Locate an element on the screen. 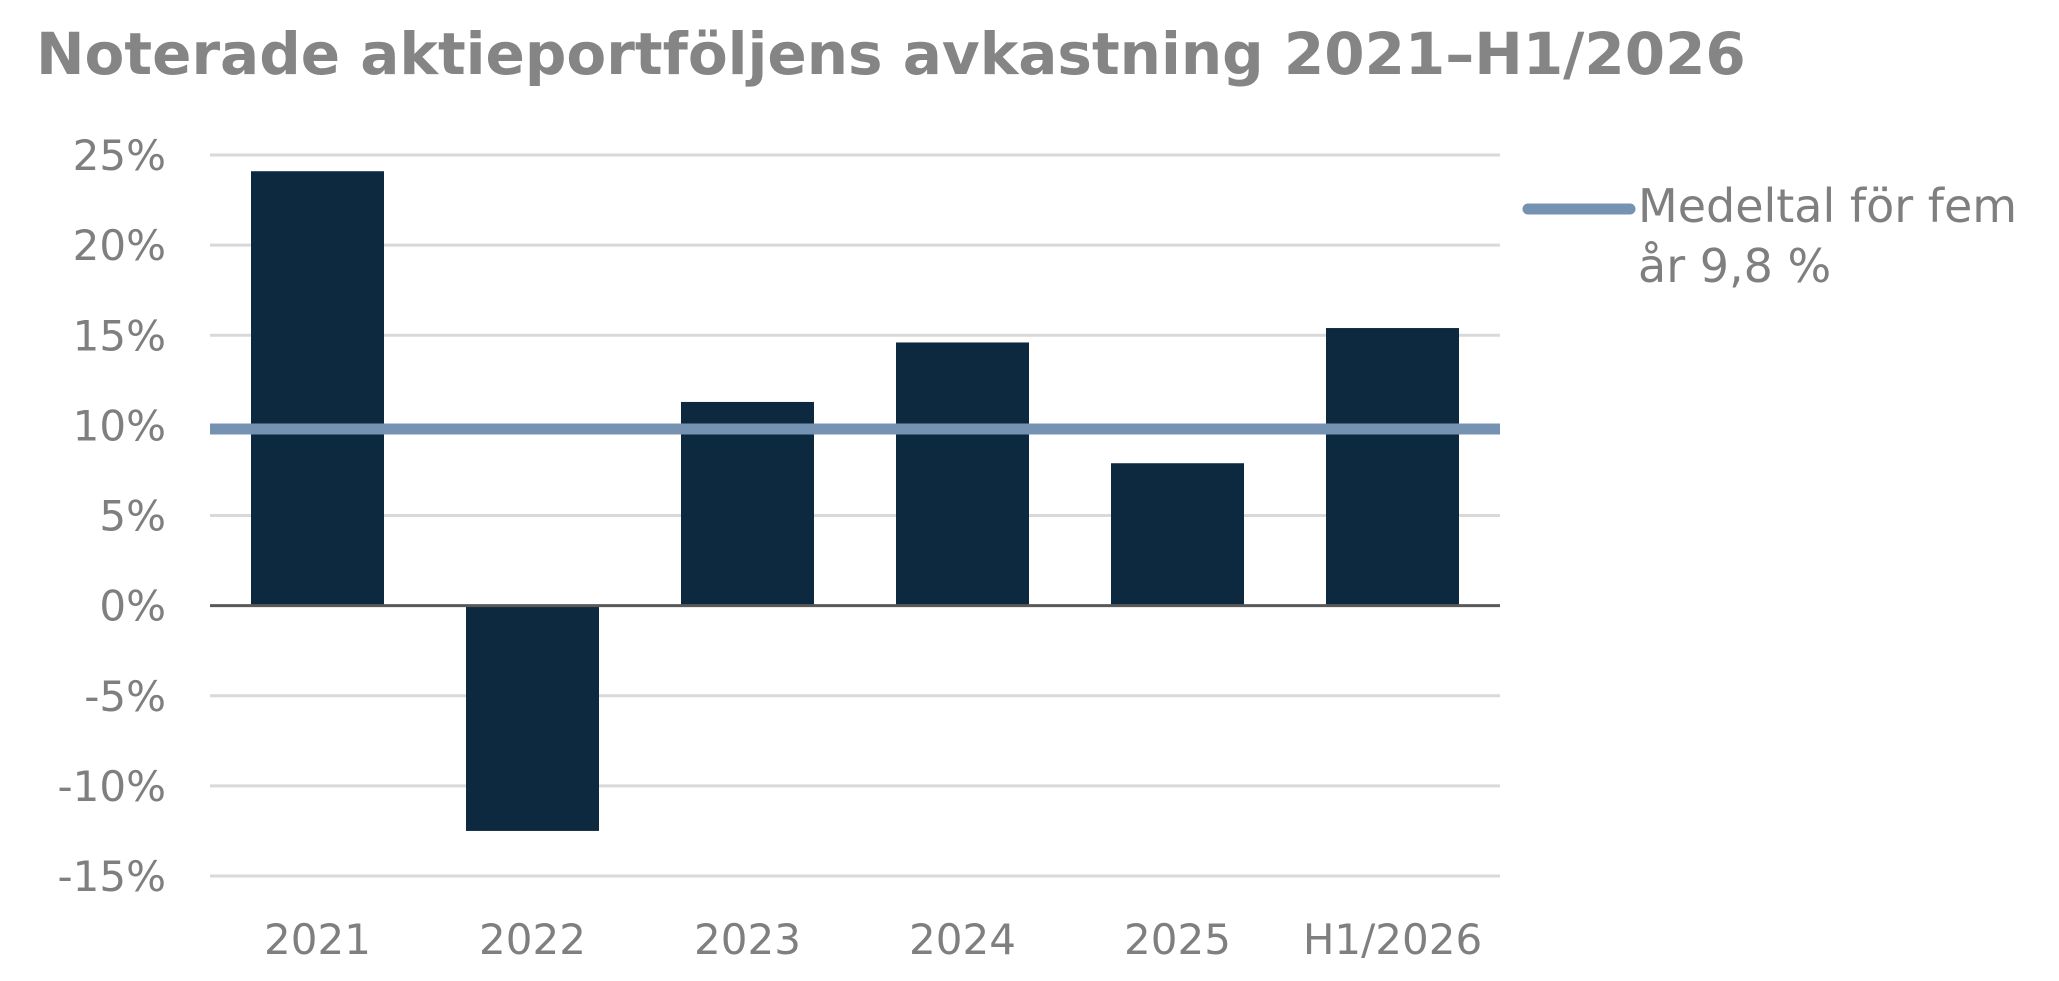  y-tick-label: 25% is located at coordinates (119, 155).